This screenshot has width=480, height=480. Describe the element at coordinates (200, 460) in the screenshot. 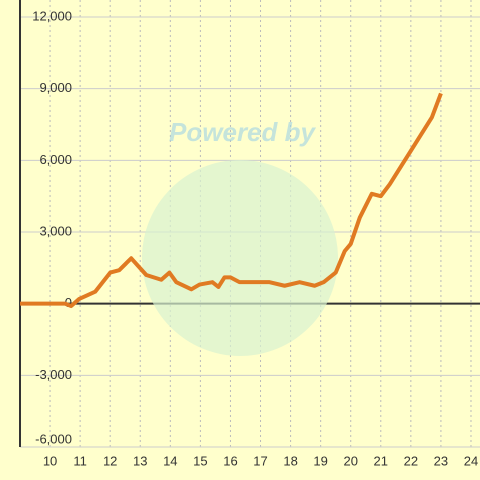

I see `x-tick-label: 15` at that location.